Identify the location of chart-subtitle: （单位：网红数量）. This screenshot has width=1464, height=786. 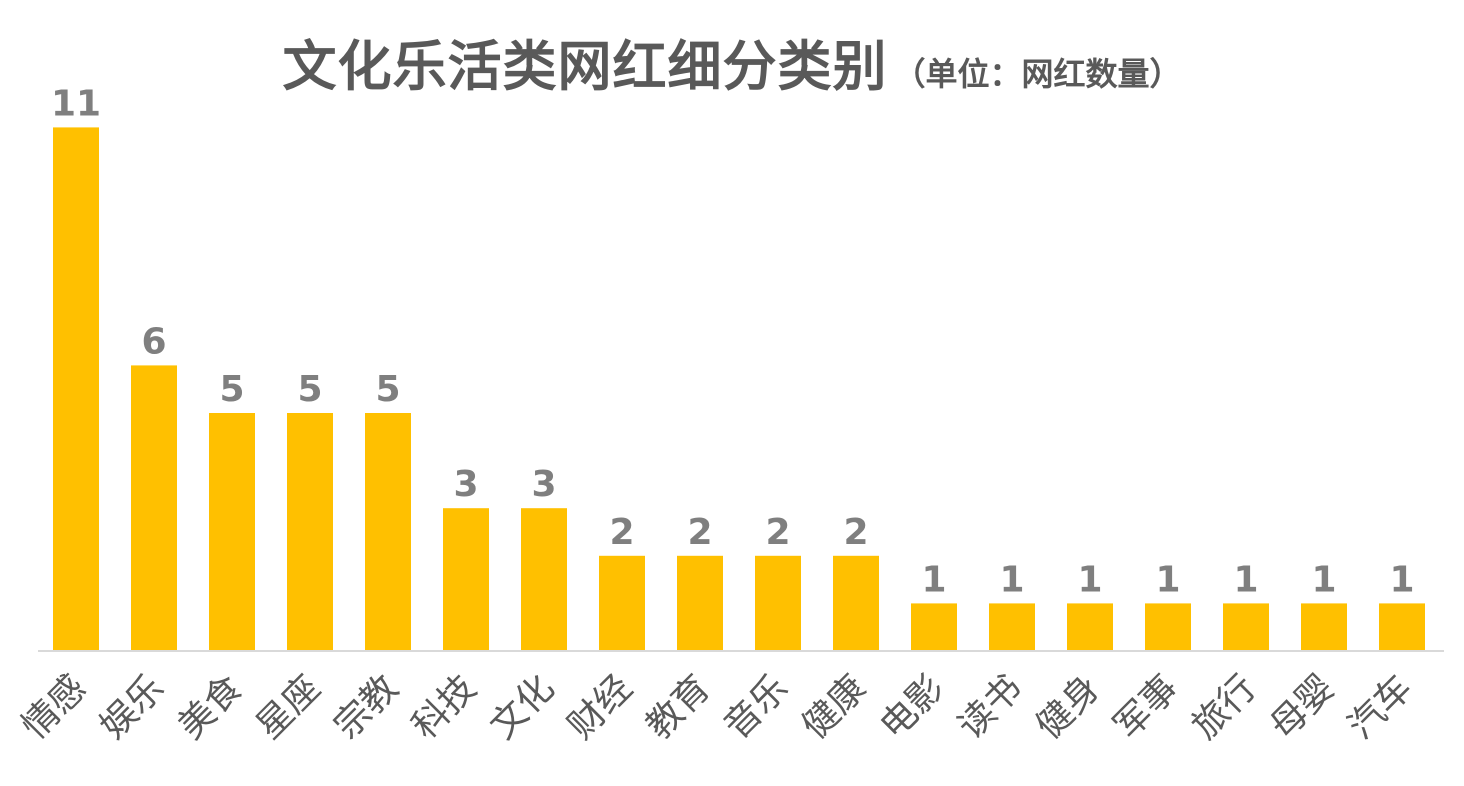
(1037, 74).